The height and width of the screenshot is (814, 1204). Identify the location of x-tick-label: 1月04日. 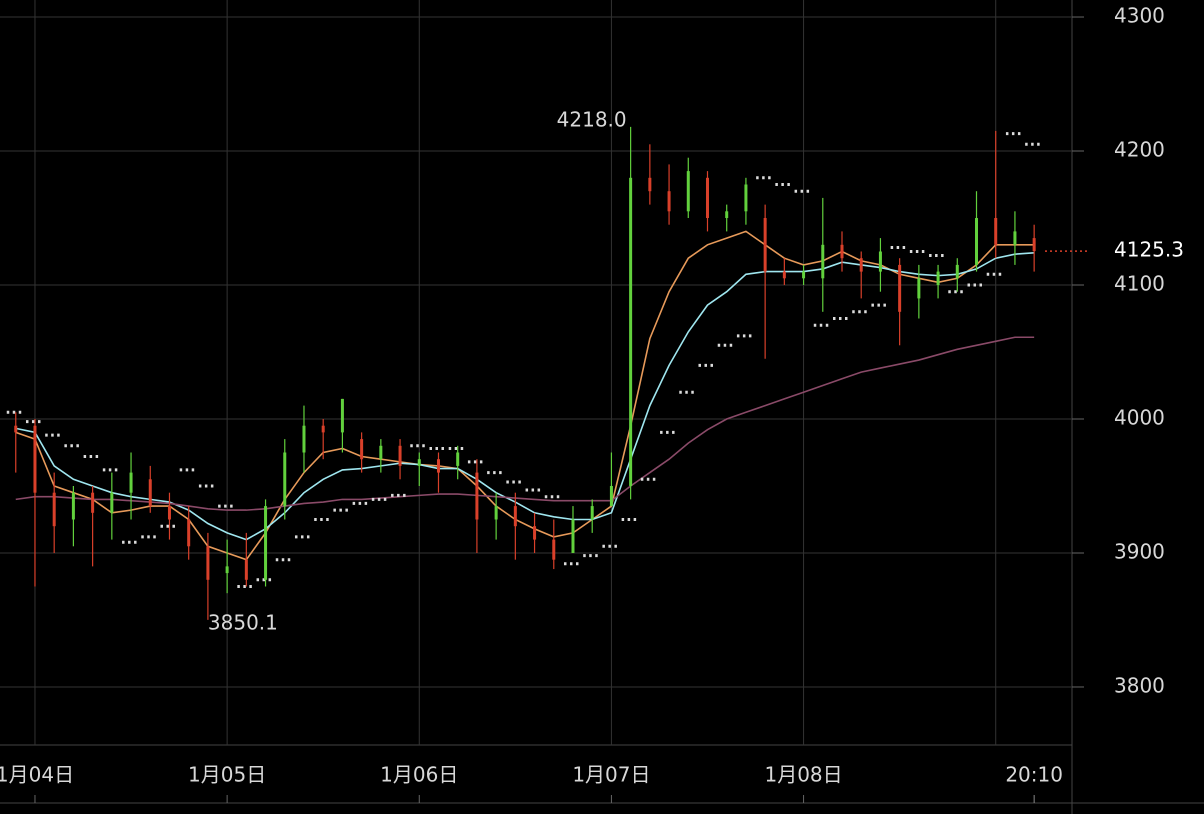
(37, 775).